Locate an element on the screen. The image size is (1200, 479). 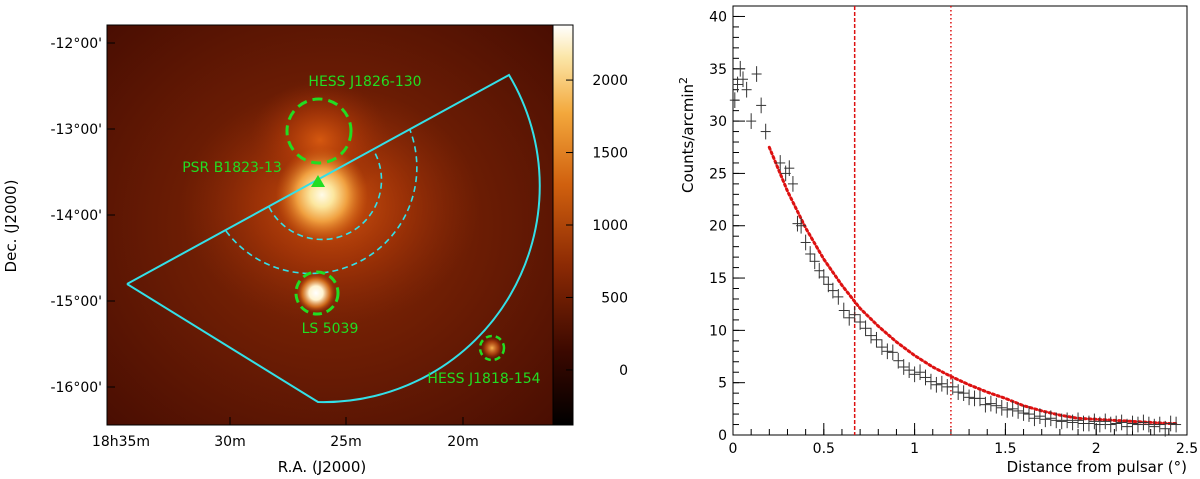
y-tick-label: 0 is located at coordinates (722, 436).